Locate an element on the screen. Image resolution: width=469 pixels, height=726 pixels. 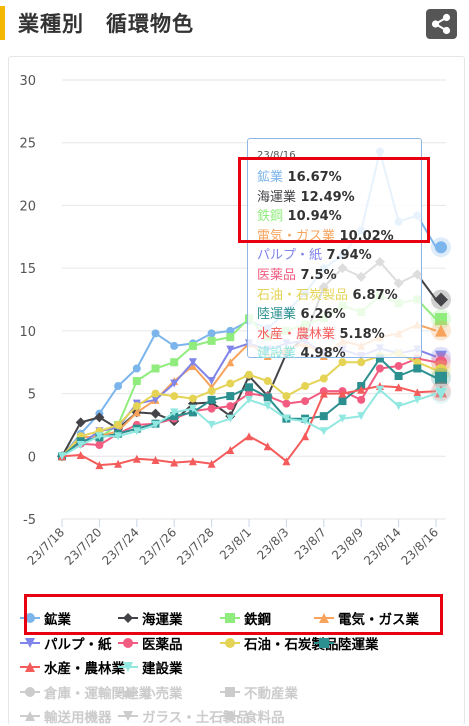
legend-item: 不動産業 is located at coordinates (259, 692).